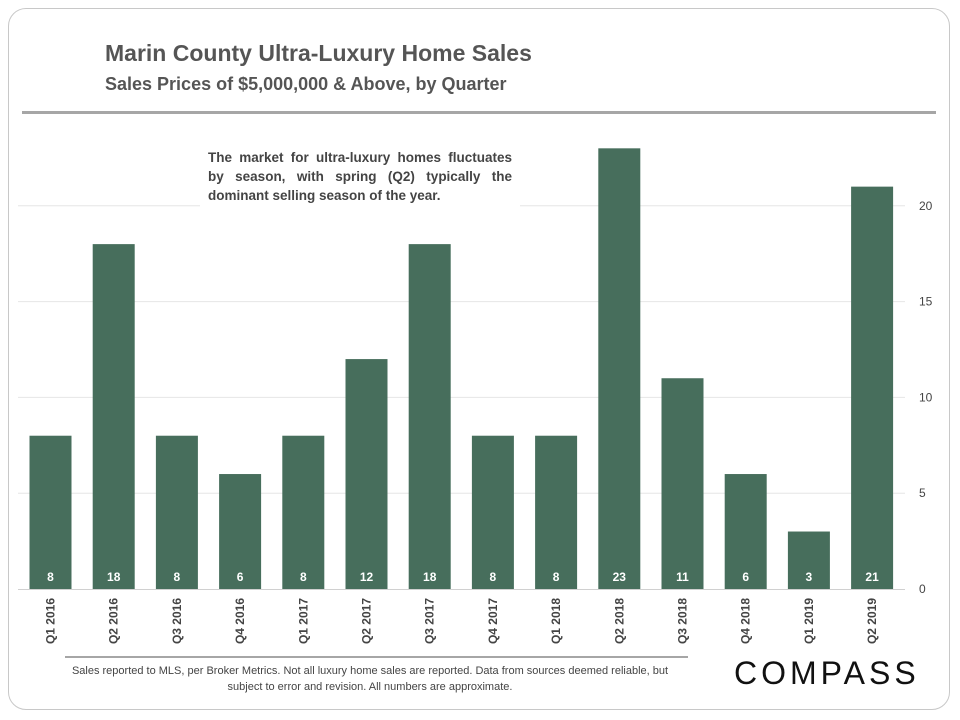 Image resolution: width=960 pixels, height=720 pixels. Describe the element at coordinates (114, 621) in the screenshot. I see `x-tick-label: Q2 2016` at that location.